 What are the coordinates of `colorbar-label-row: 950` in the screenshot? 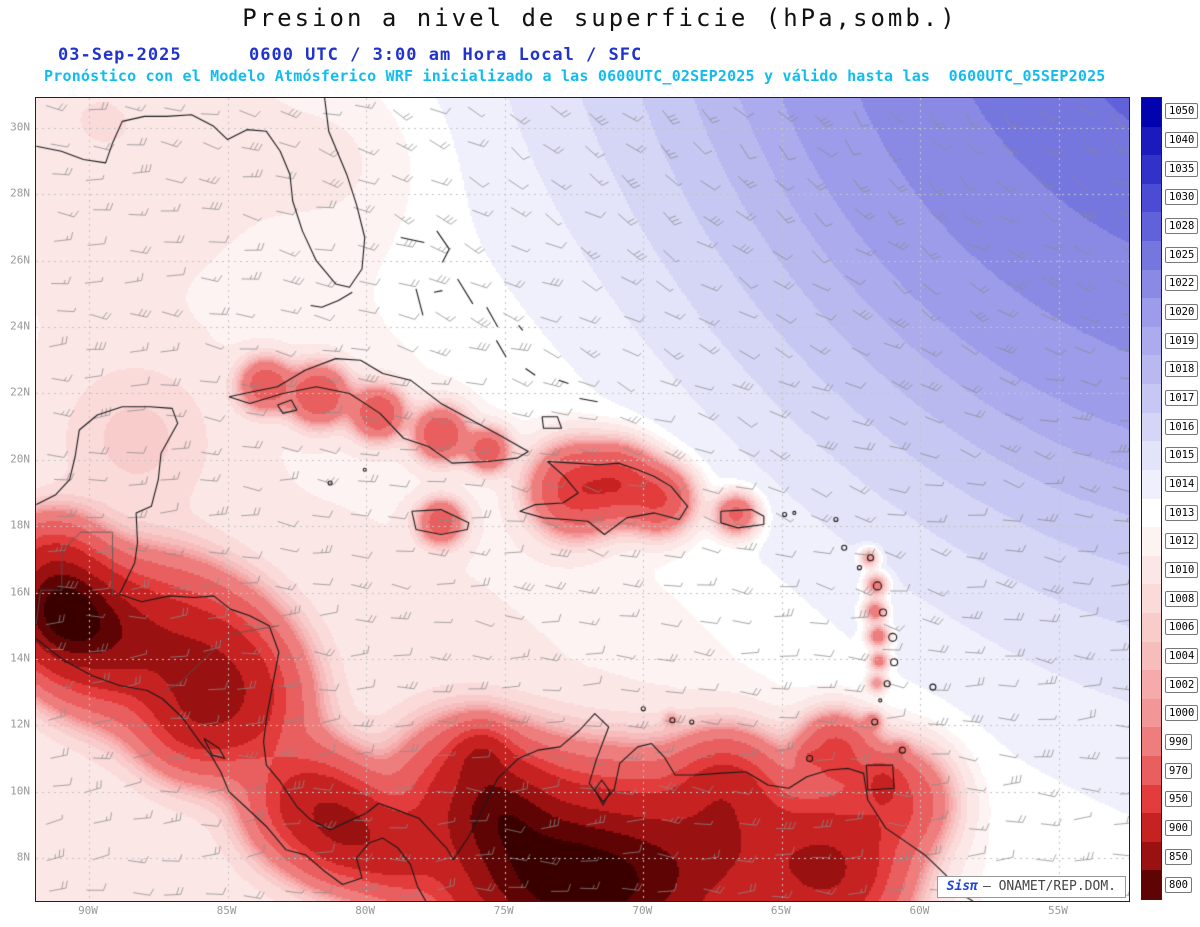 It's located at (1181, 799).